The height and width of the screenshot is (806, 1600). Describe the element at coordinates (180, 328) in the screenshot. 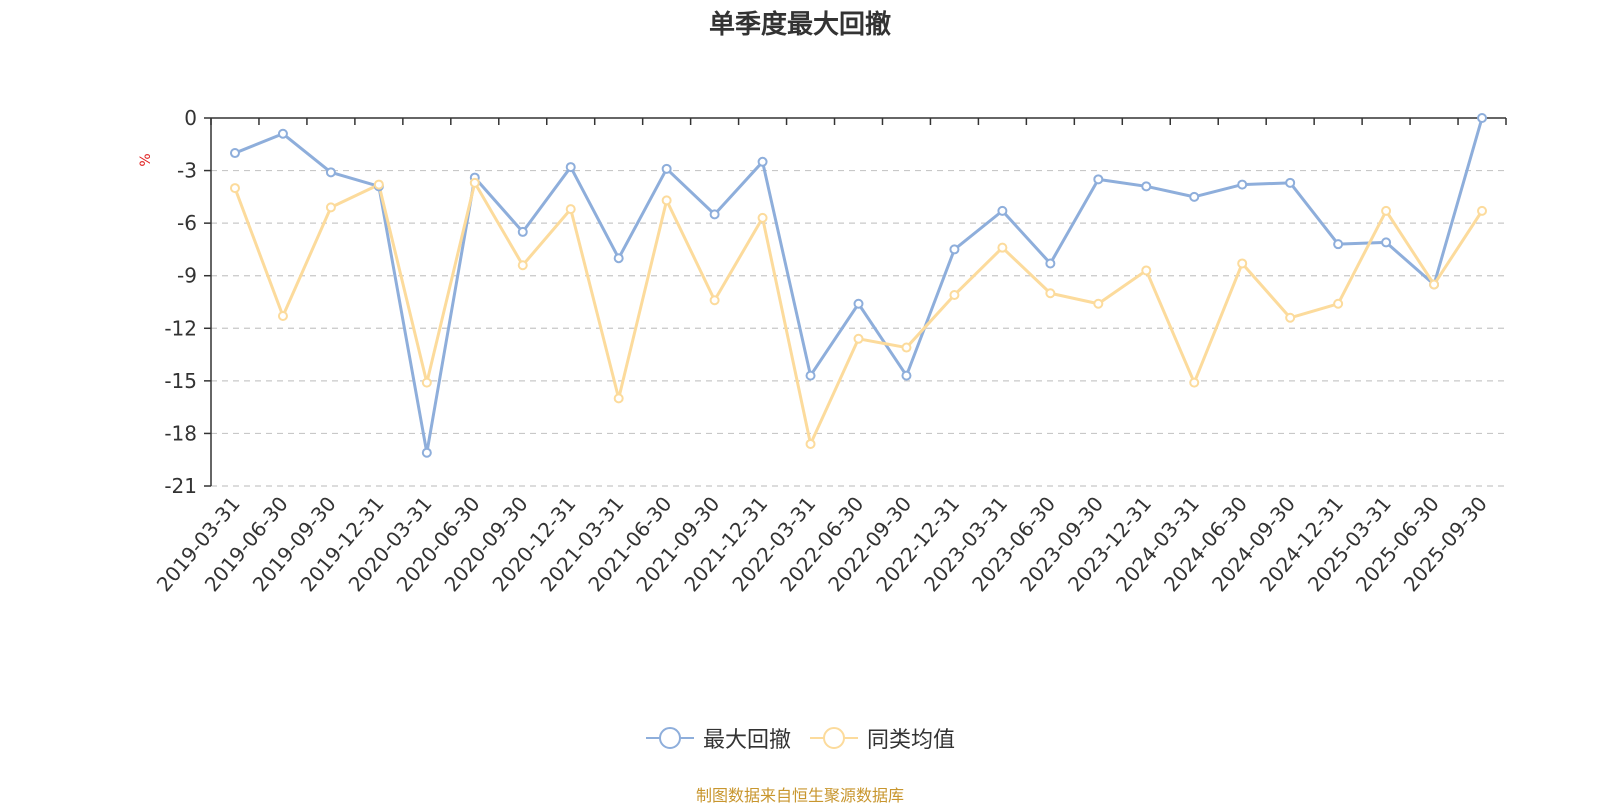

I see `y-tick-label: -12` at that location.